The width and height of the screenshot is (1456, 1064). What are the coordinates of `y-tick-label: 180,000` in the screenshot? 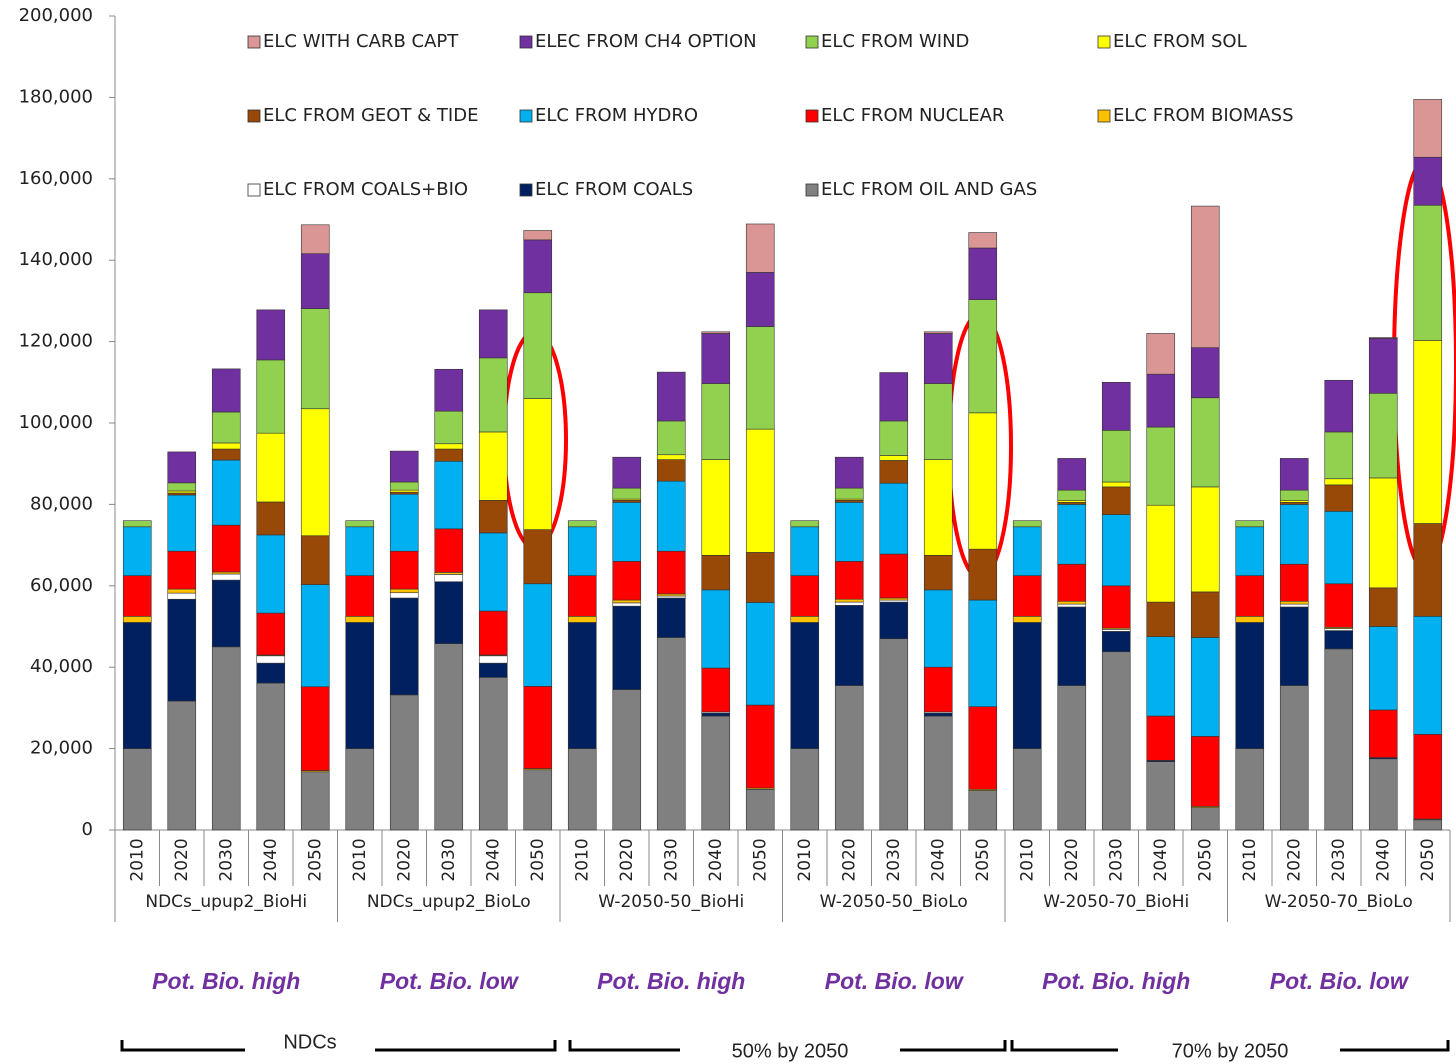 It's located at (56, 96).